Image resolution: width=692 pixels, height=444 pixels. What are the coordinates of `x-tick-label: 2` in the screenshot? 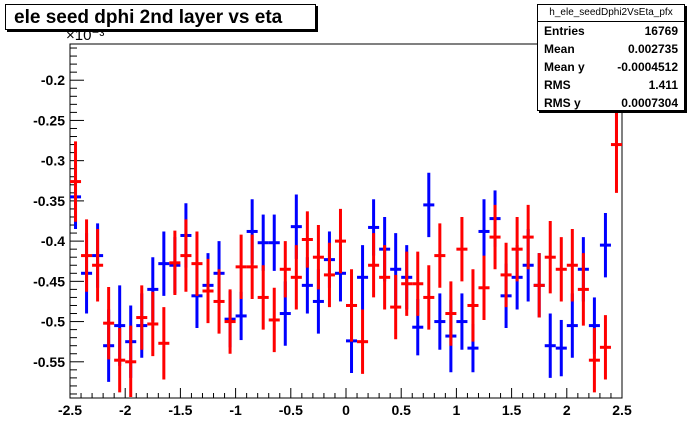 It's located at (567, 410).